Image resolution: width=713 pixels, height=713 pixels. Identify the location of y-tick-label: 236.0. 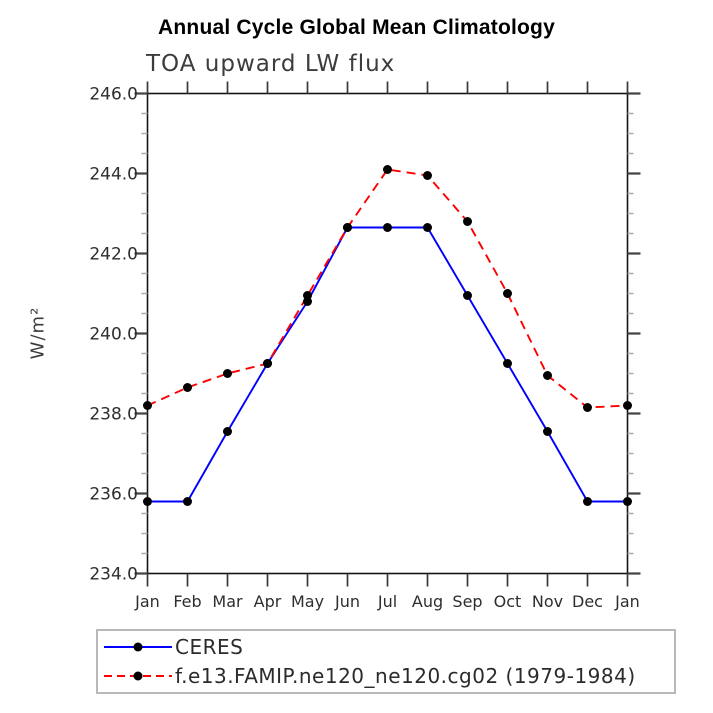
(113, 495).